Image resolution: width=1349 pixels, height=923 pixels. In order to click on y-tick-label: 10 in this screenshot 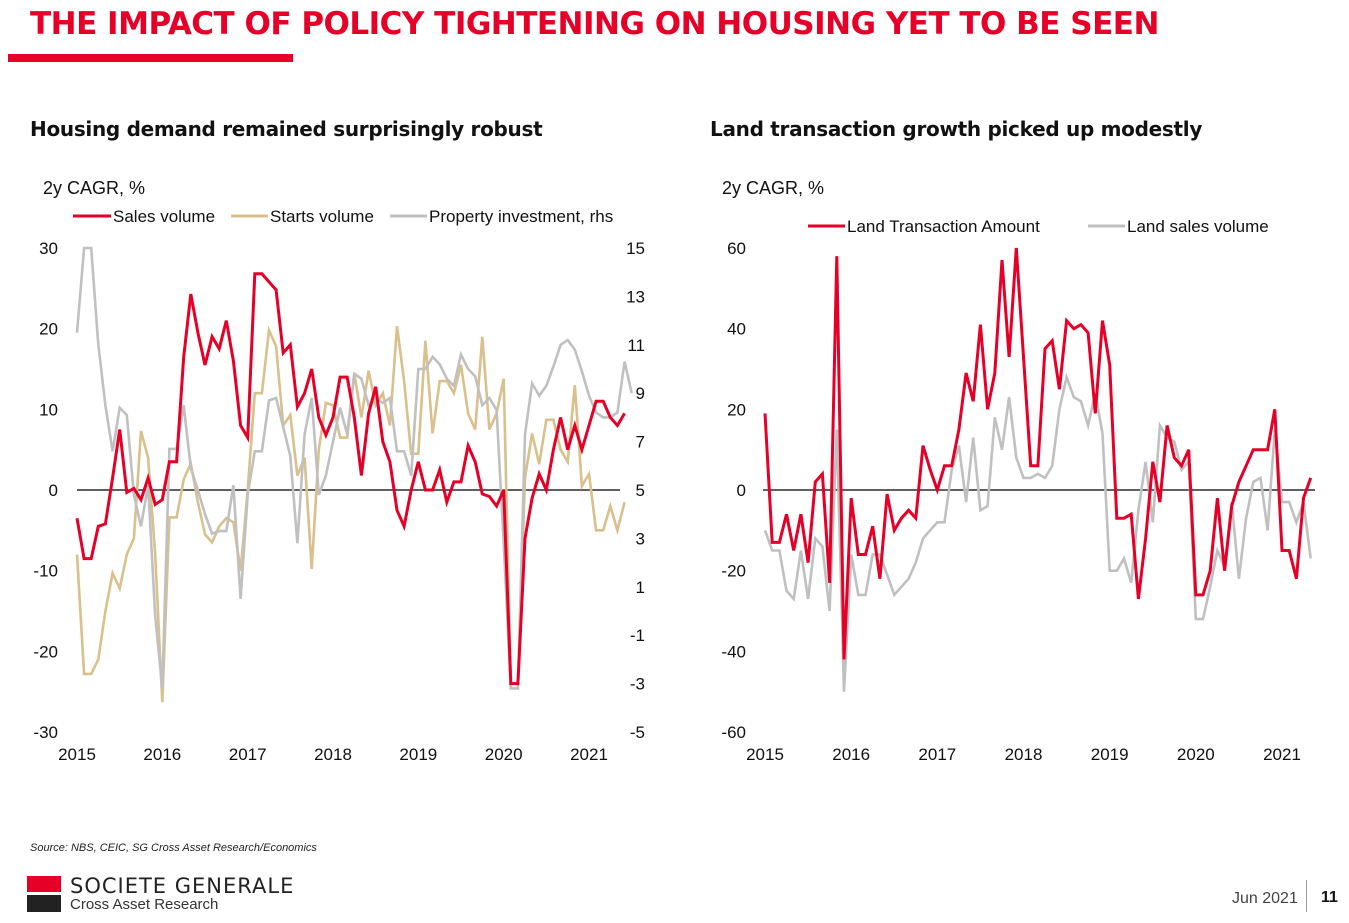, I will do `click(48, 409)`.